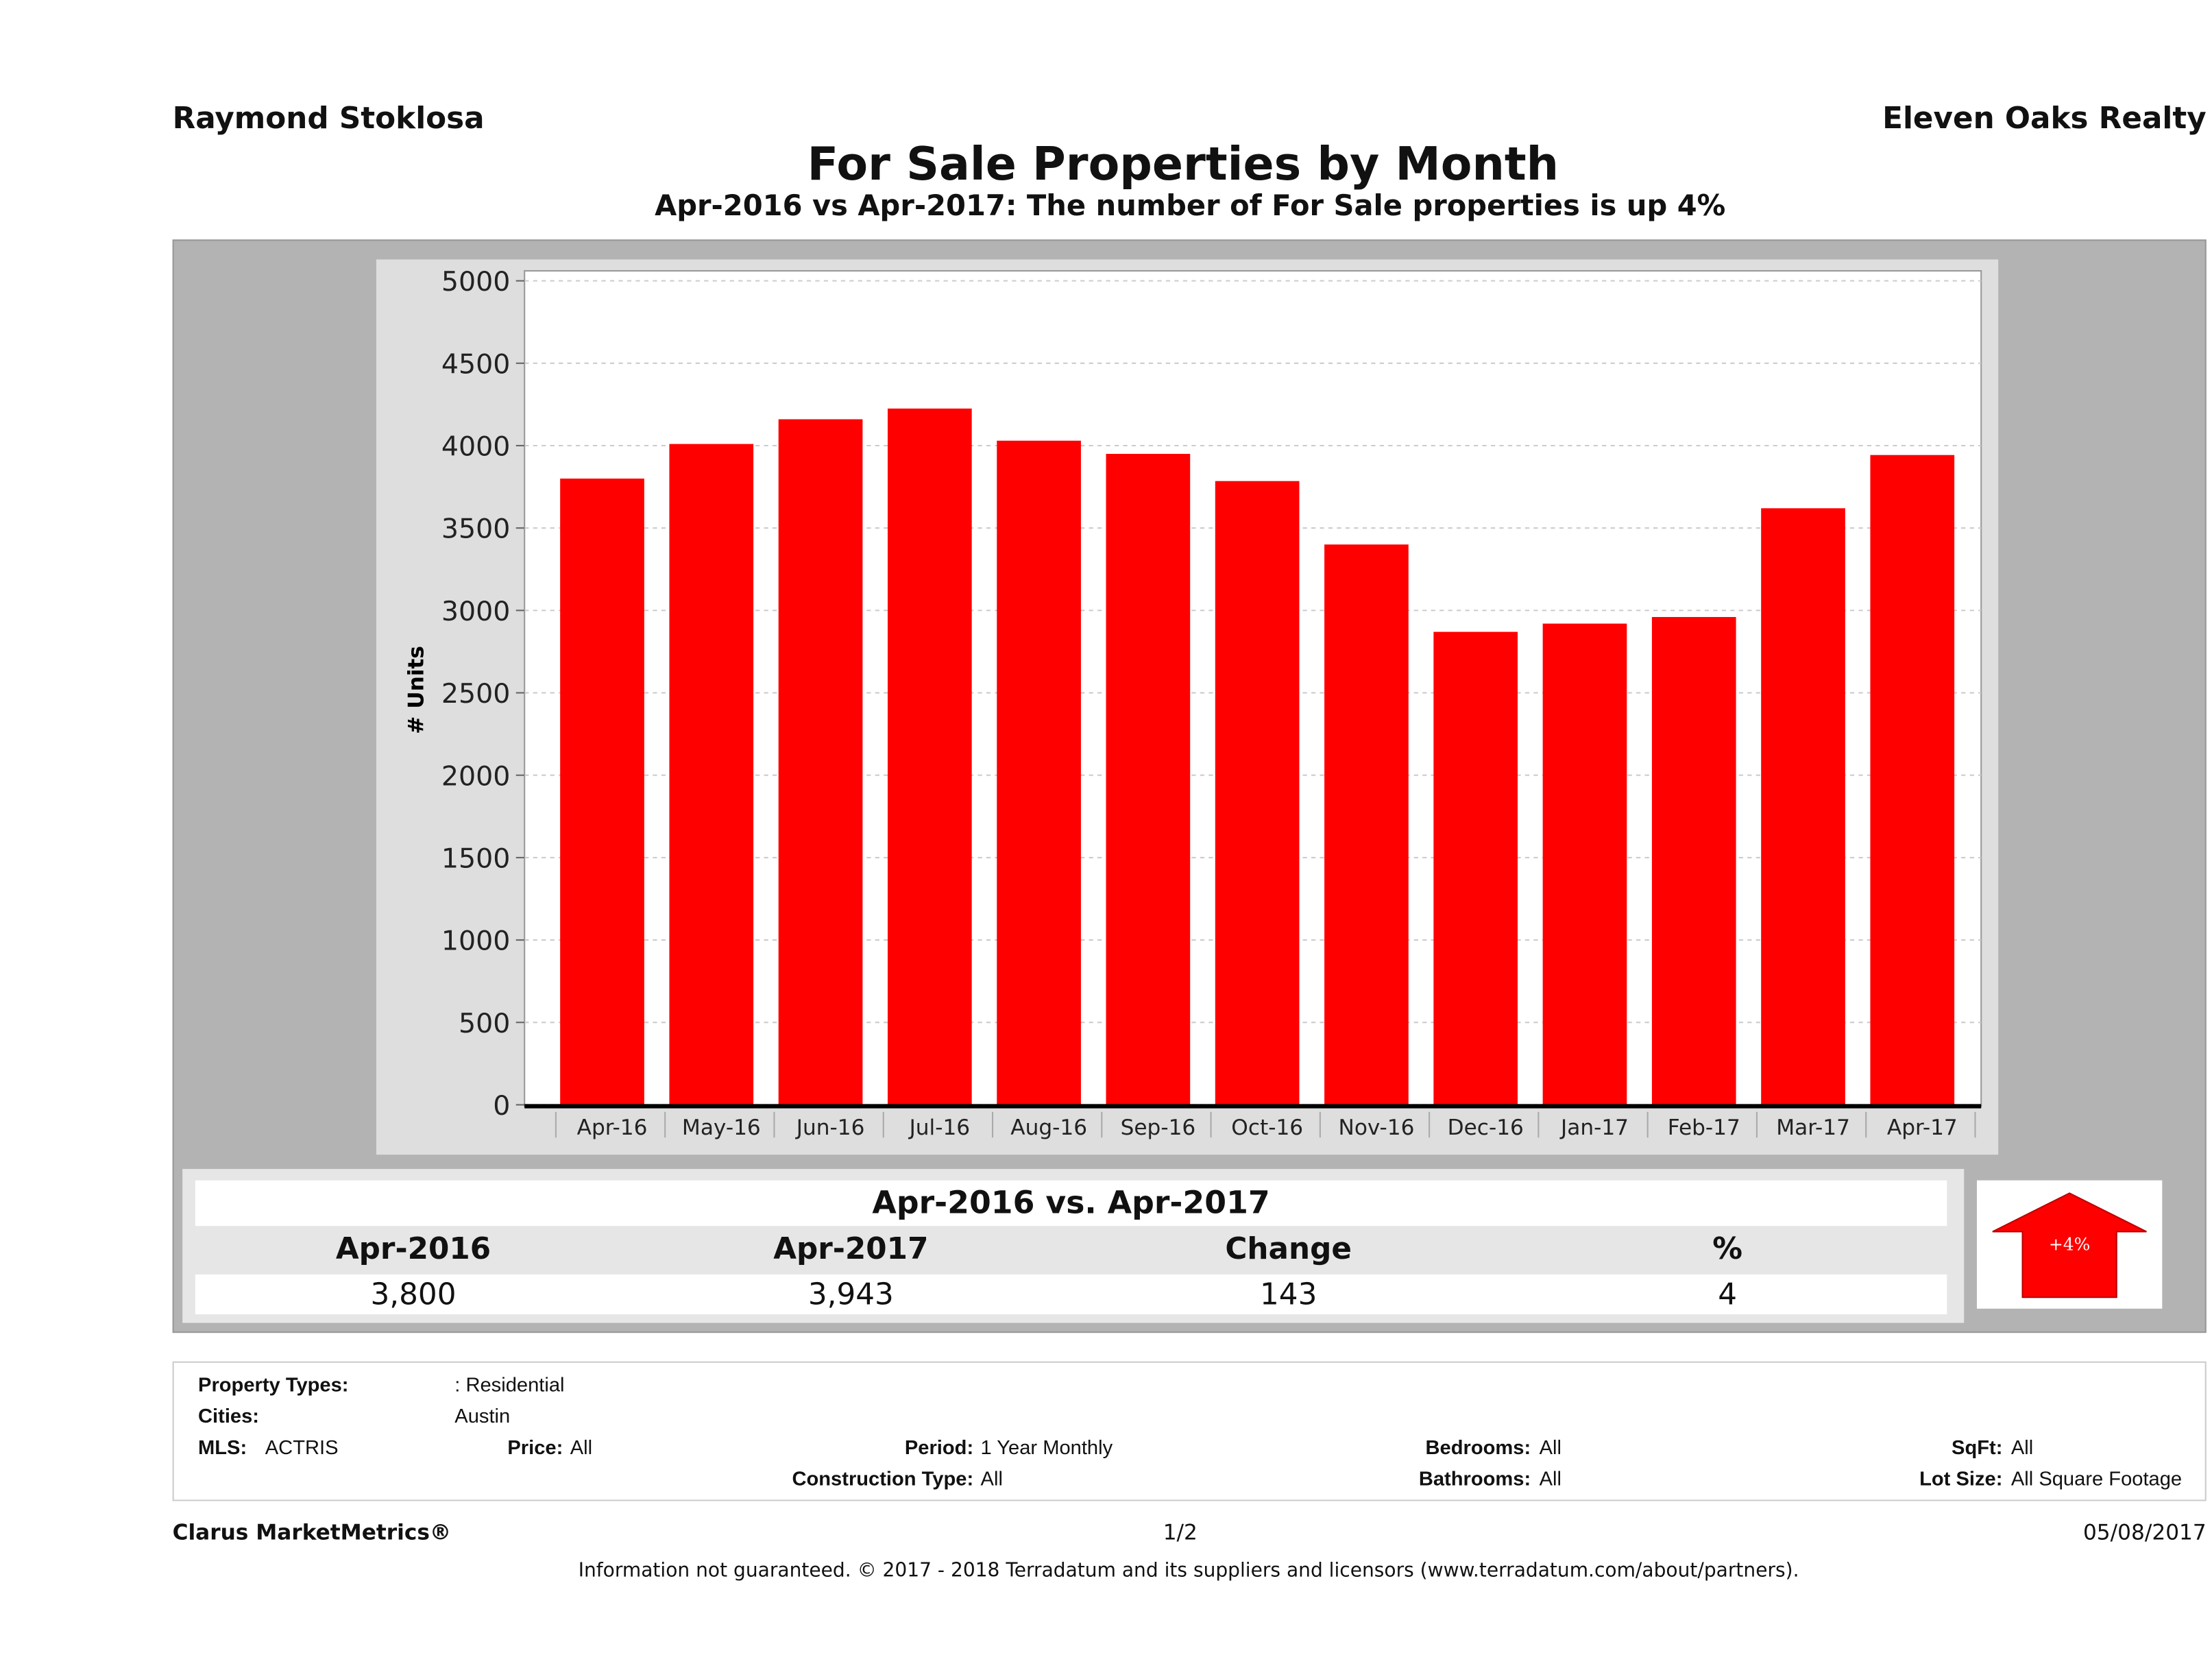 This screenshot has height=1679, width=2212. I want to click on x-tick-label: Apr-16, so click(612, 1127).